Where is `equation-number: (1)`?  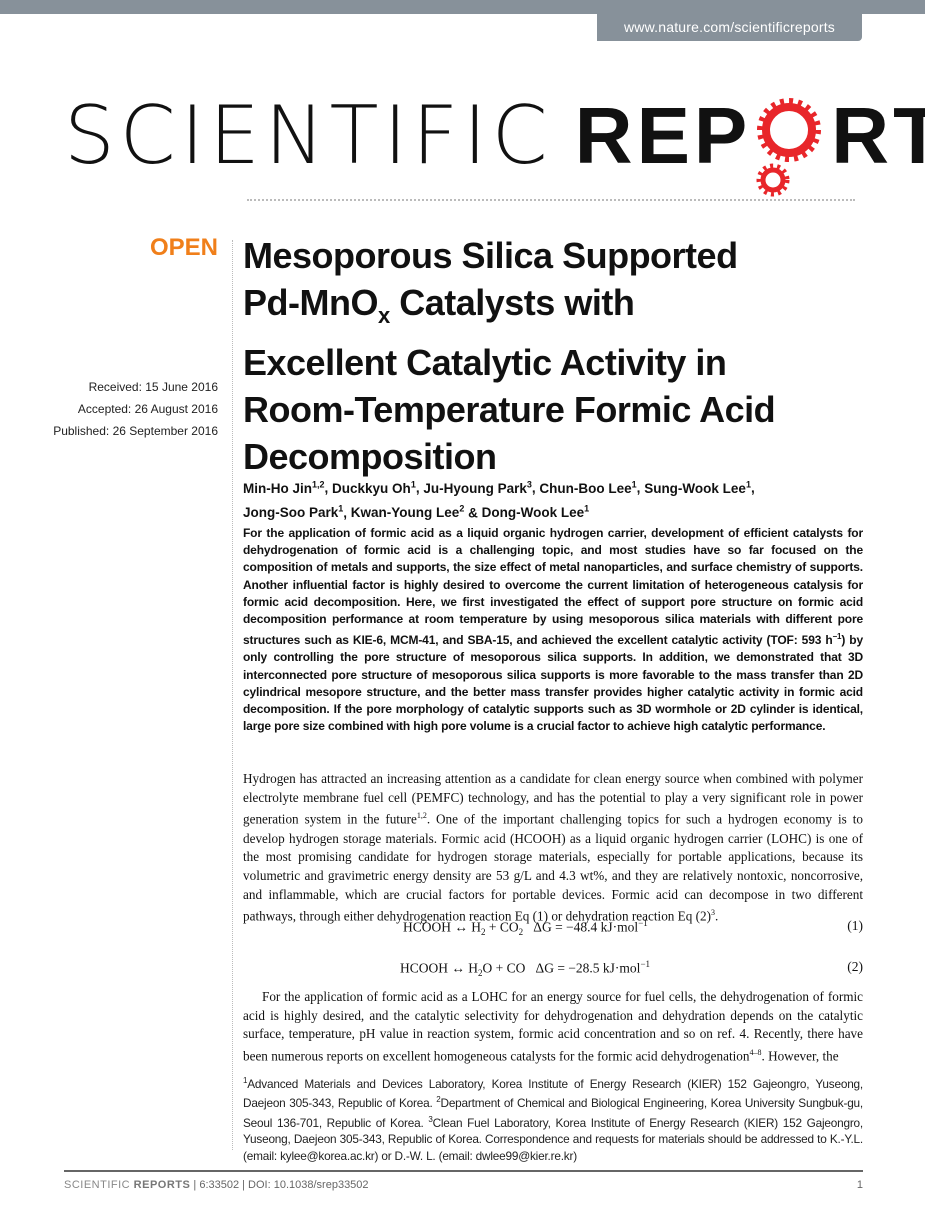
equation-number: (1) is located at coordinates (855, 925).